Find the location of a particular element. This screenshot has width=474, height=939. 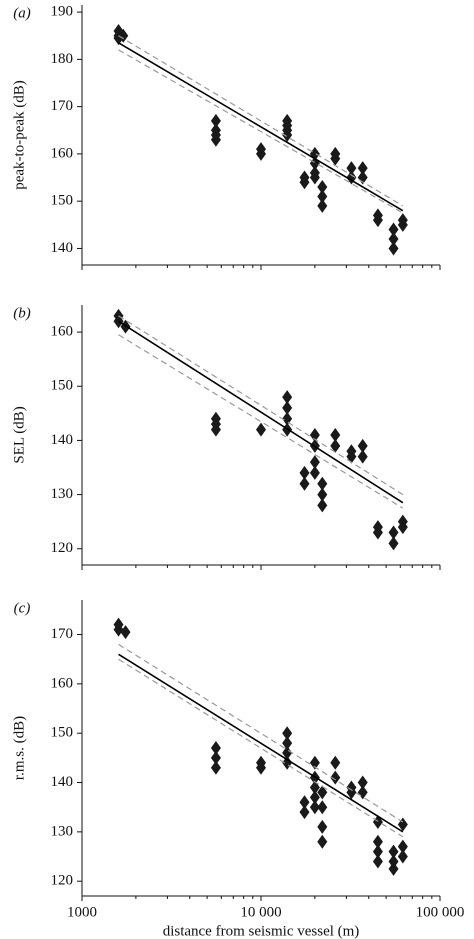

y-axis-label: SEL (dB) is located at coordinates (19, 434).